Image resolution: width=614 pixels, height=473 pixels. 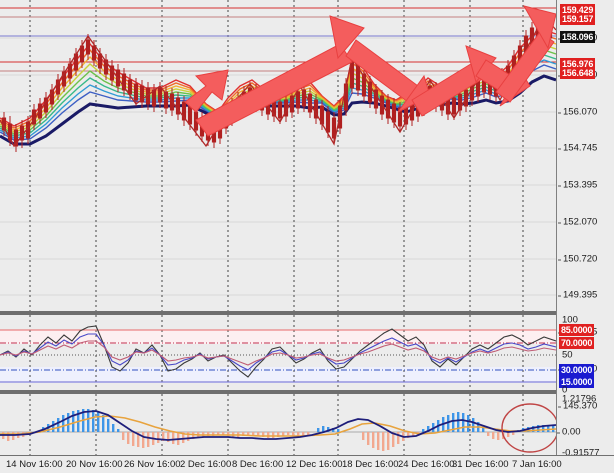 What do you see at coordinates (577, 259) in the screenshot?
I see `price-tick: 150.720` at bounding box center [577, 259].